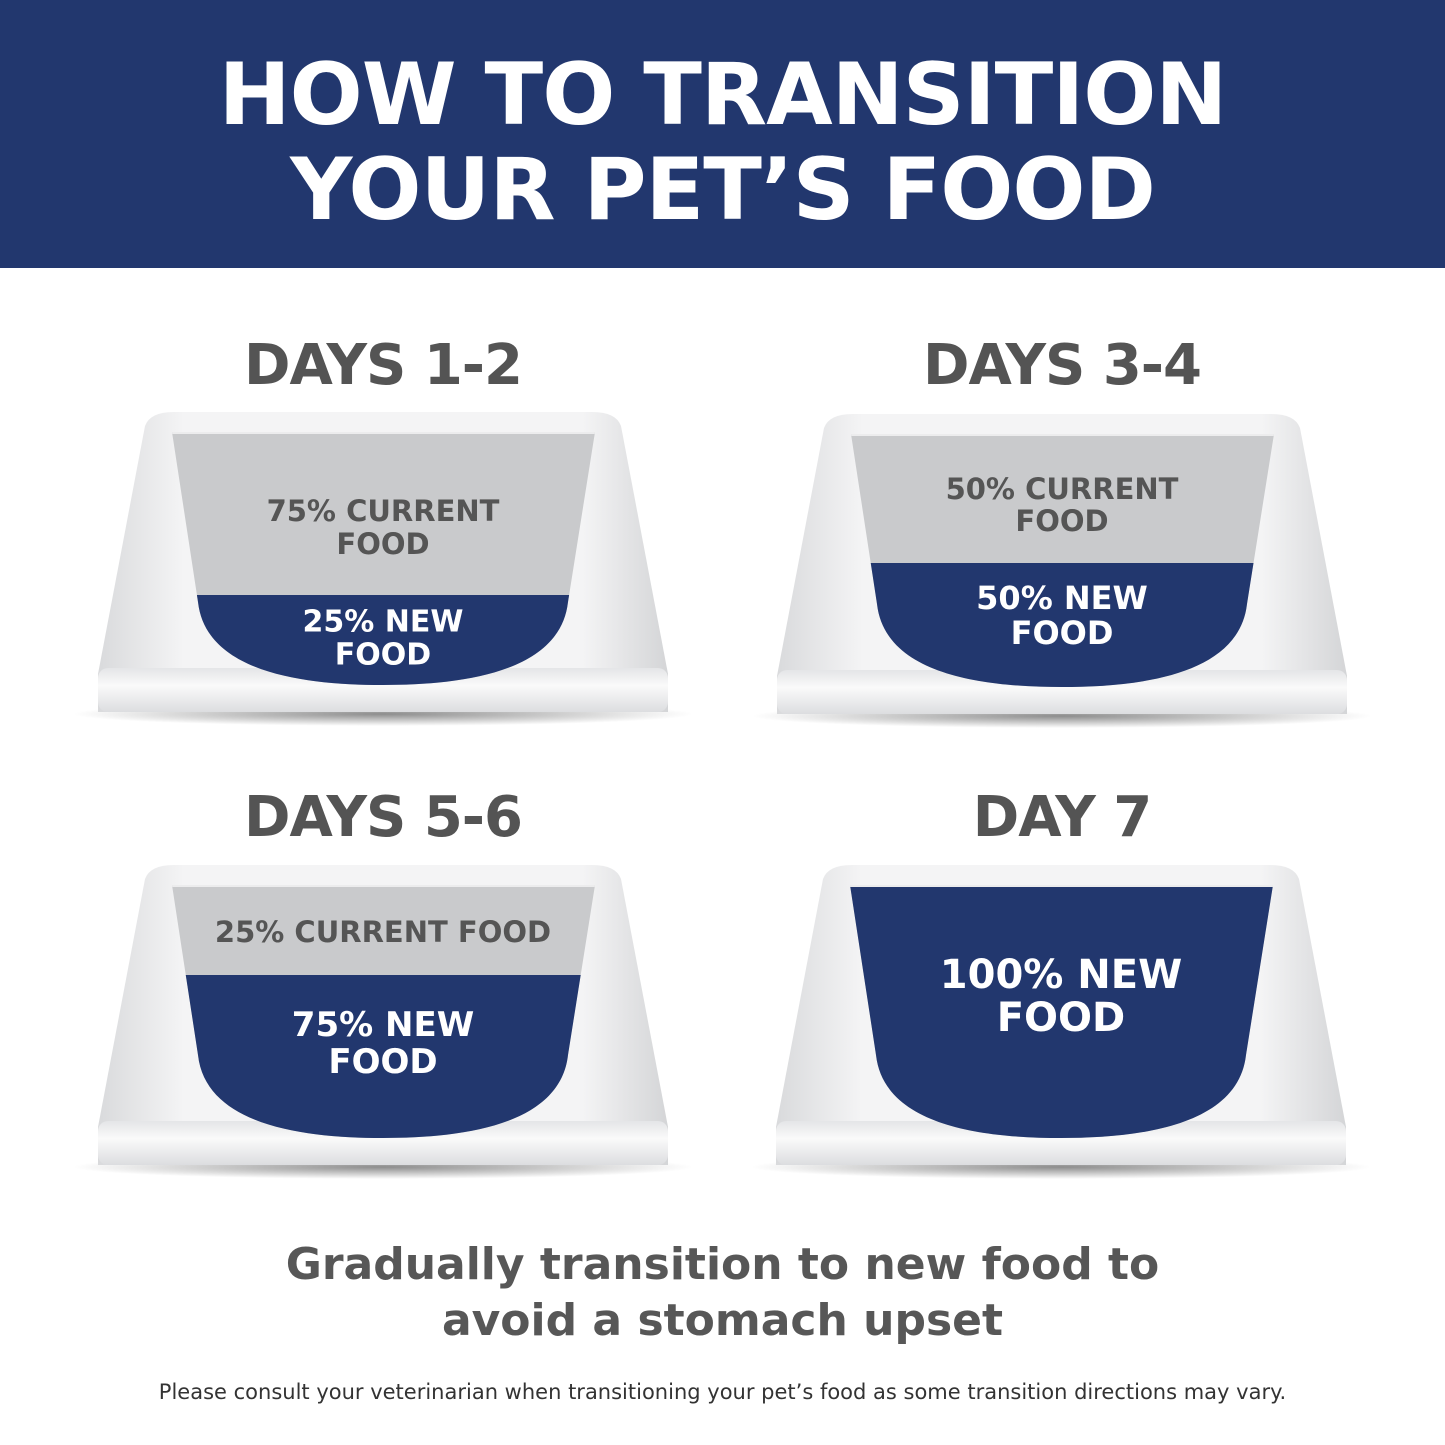 The image size is (1445, 1445). What do you see at coordinates (383, 1025) in the screenshot?
I see `new-food-label: 75% NEW` at bounding box center [383, 1025].